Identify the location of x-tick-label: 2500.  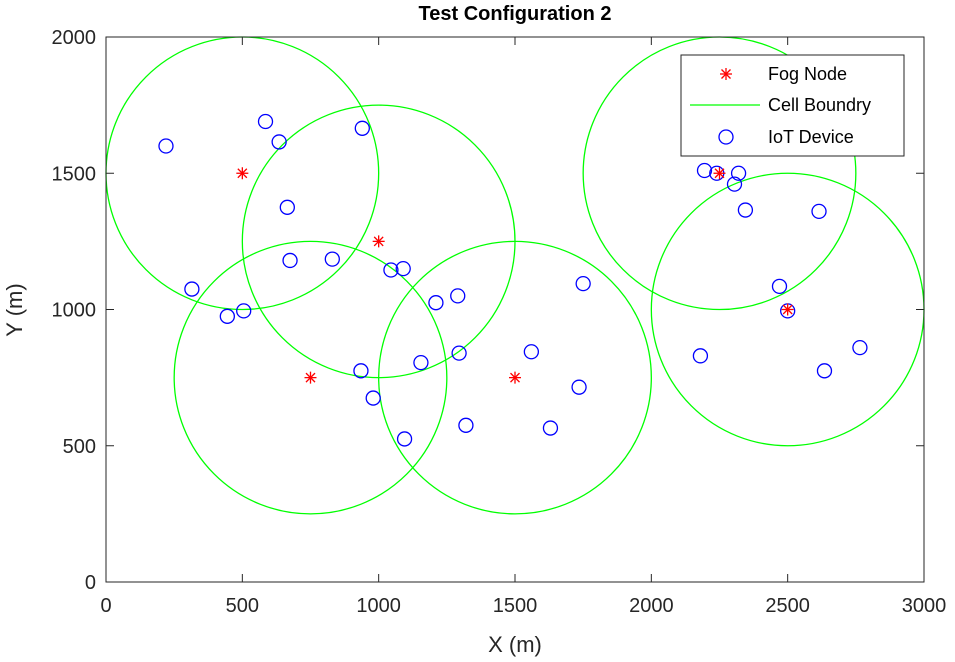
(787, 606).